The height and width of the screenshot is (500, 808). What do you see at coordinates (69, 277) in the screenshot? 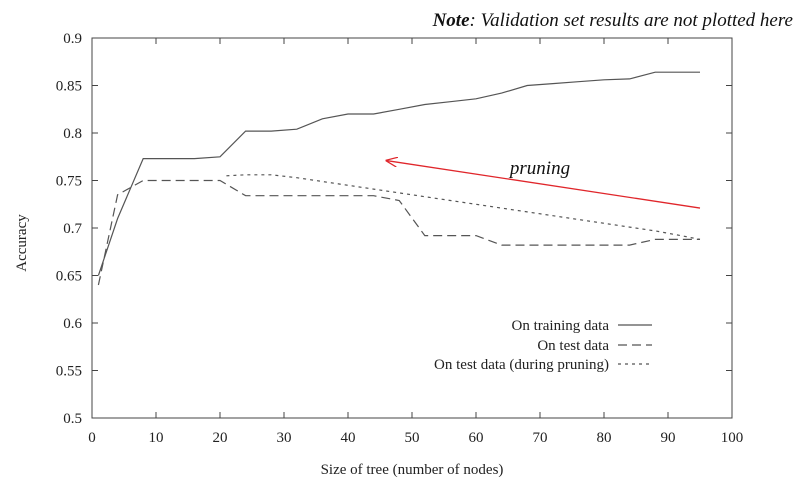
I see `y-tick-label: 0.65` at bounding box center [69, 277].